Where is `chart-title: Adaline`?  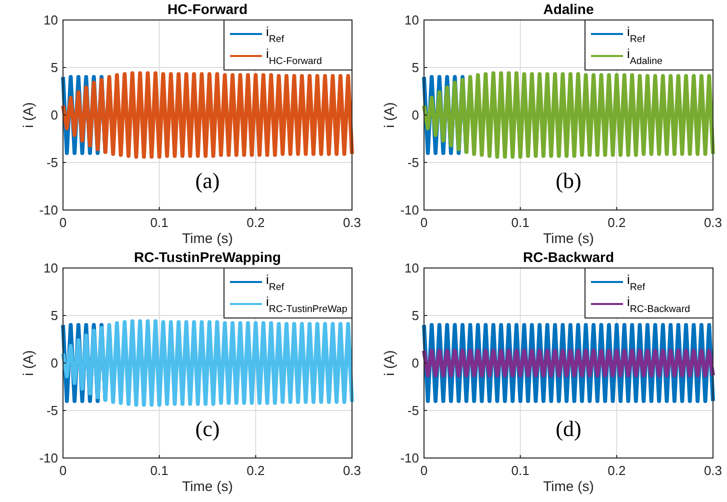 chart-title: Adaline is located at coordinates (568, 9).